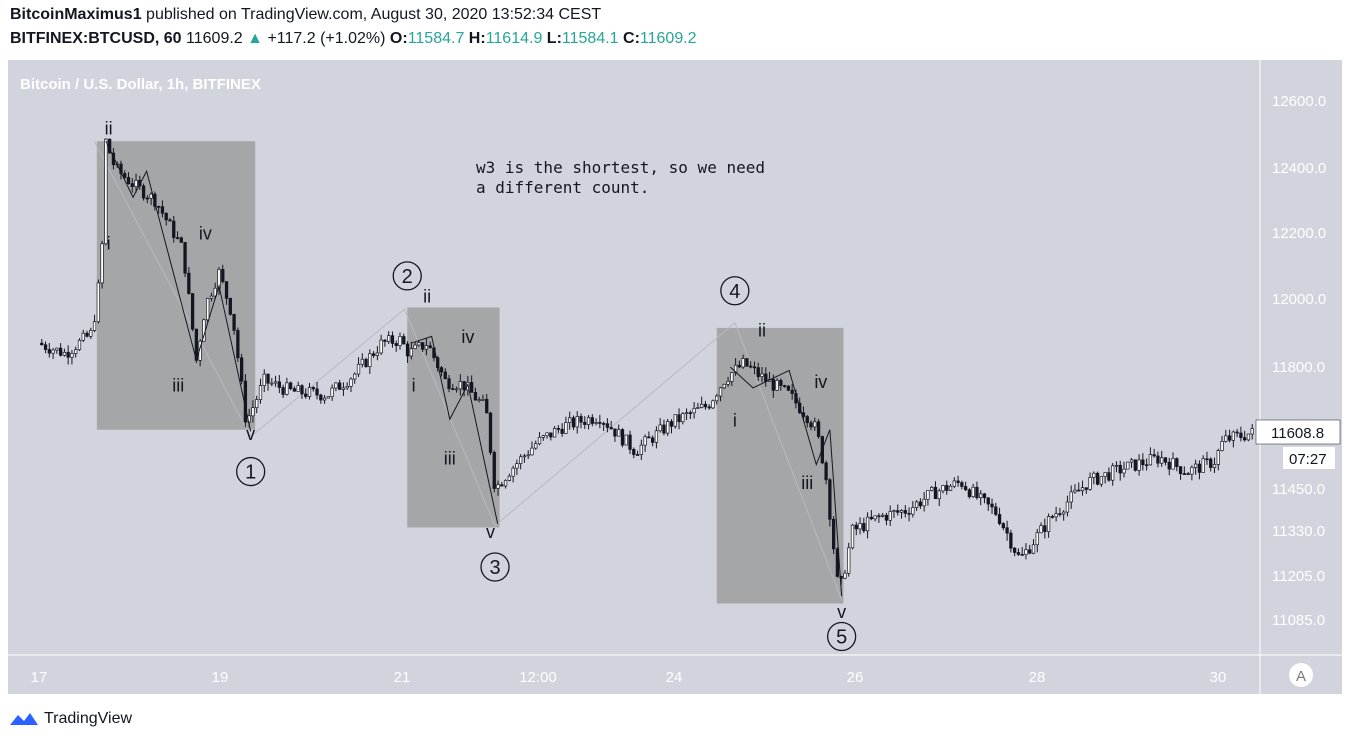 The height and width of the screenshot is (744, 1351). I want to click on footer-brand: TradingView, so click(70, 719).